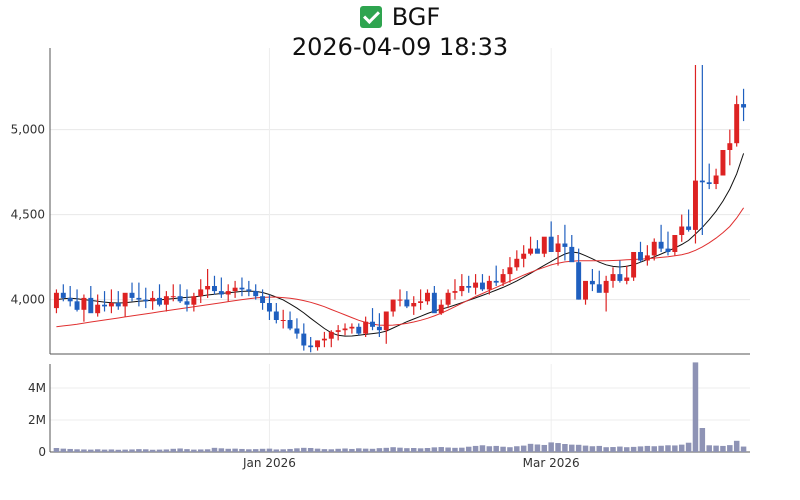 This screenshot has width=800, height=500. I want to click on check-mark-icon, so click(370, 17).